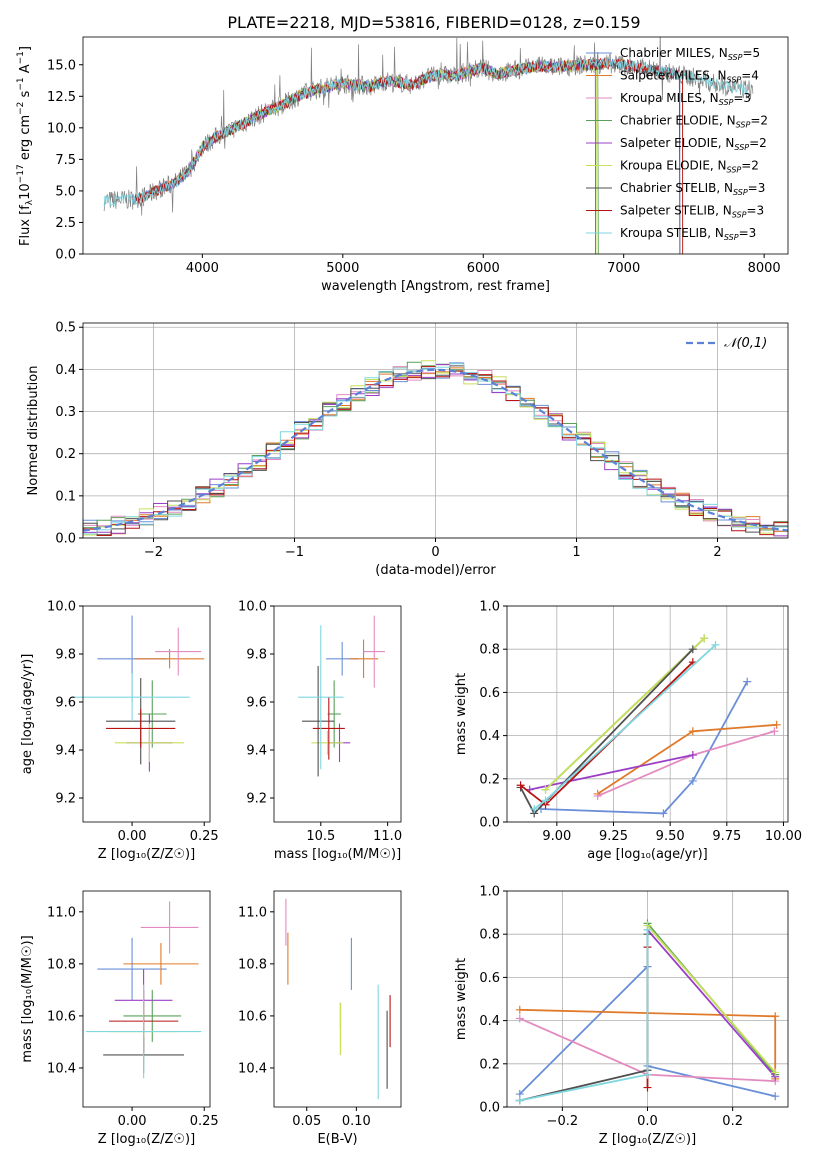  I want to click on x-axis-label: (data-model)/error, so click(435, 570).